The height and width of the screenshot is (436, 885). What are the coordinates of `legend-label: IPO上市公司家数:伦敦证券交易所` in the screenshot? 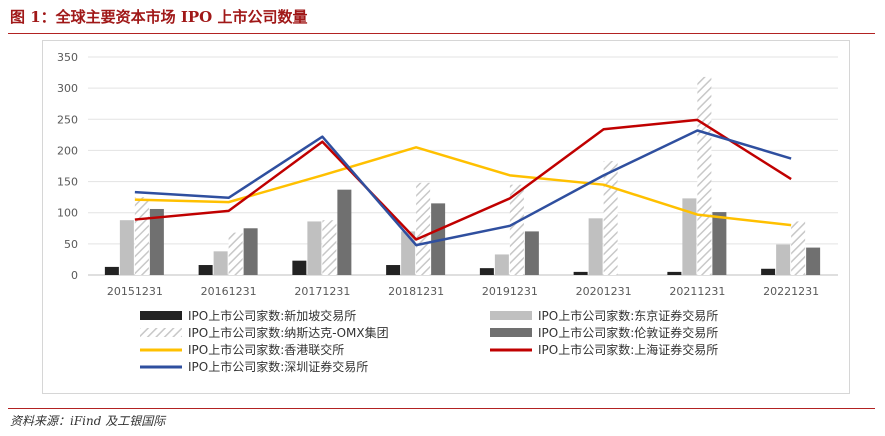 It's located at (628, 332).